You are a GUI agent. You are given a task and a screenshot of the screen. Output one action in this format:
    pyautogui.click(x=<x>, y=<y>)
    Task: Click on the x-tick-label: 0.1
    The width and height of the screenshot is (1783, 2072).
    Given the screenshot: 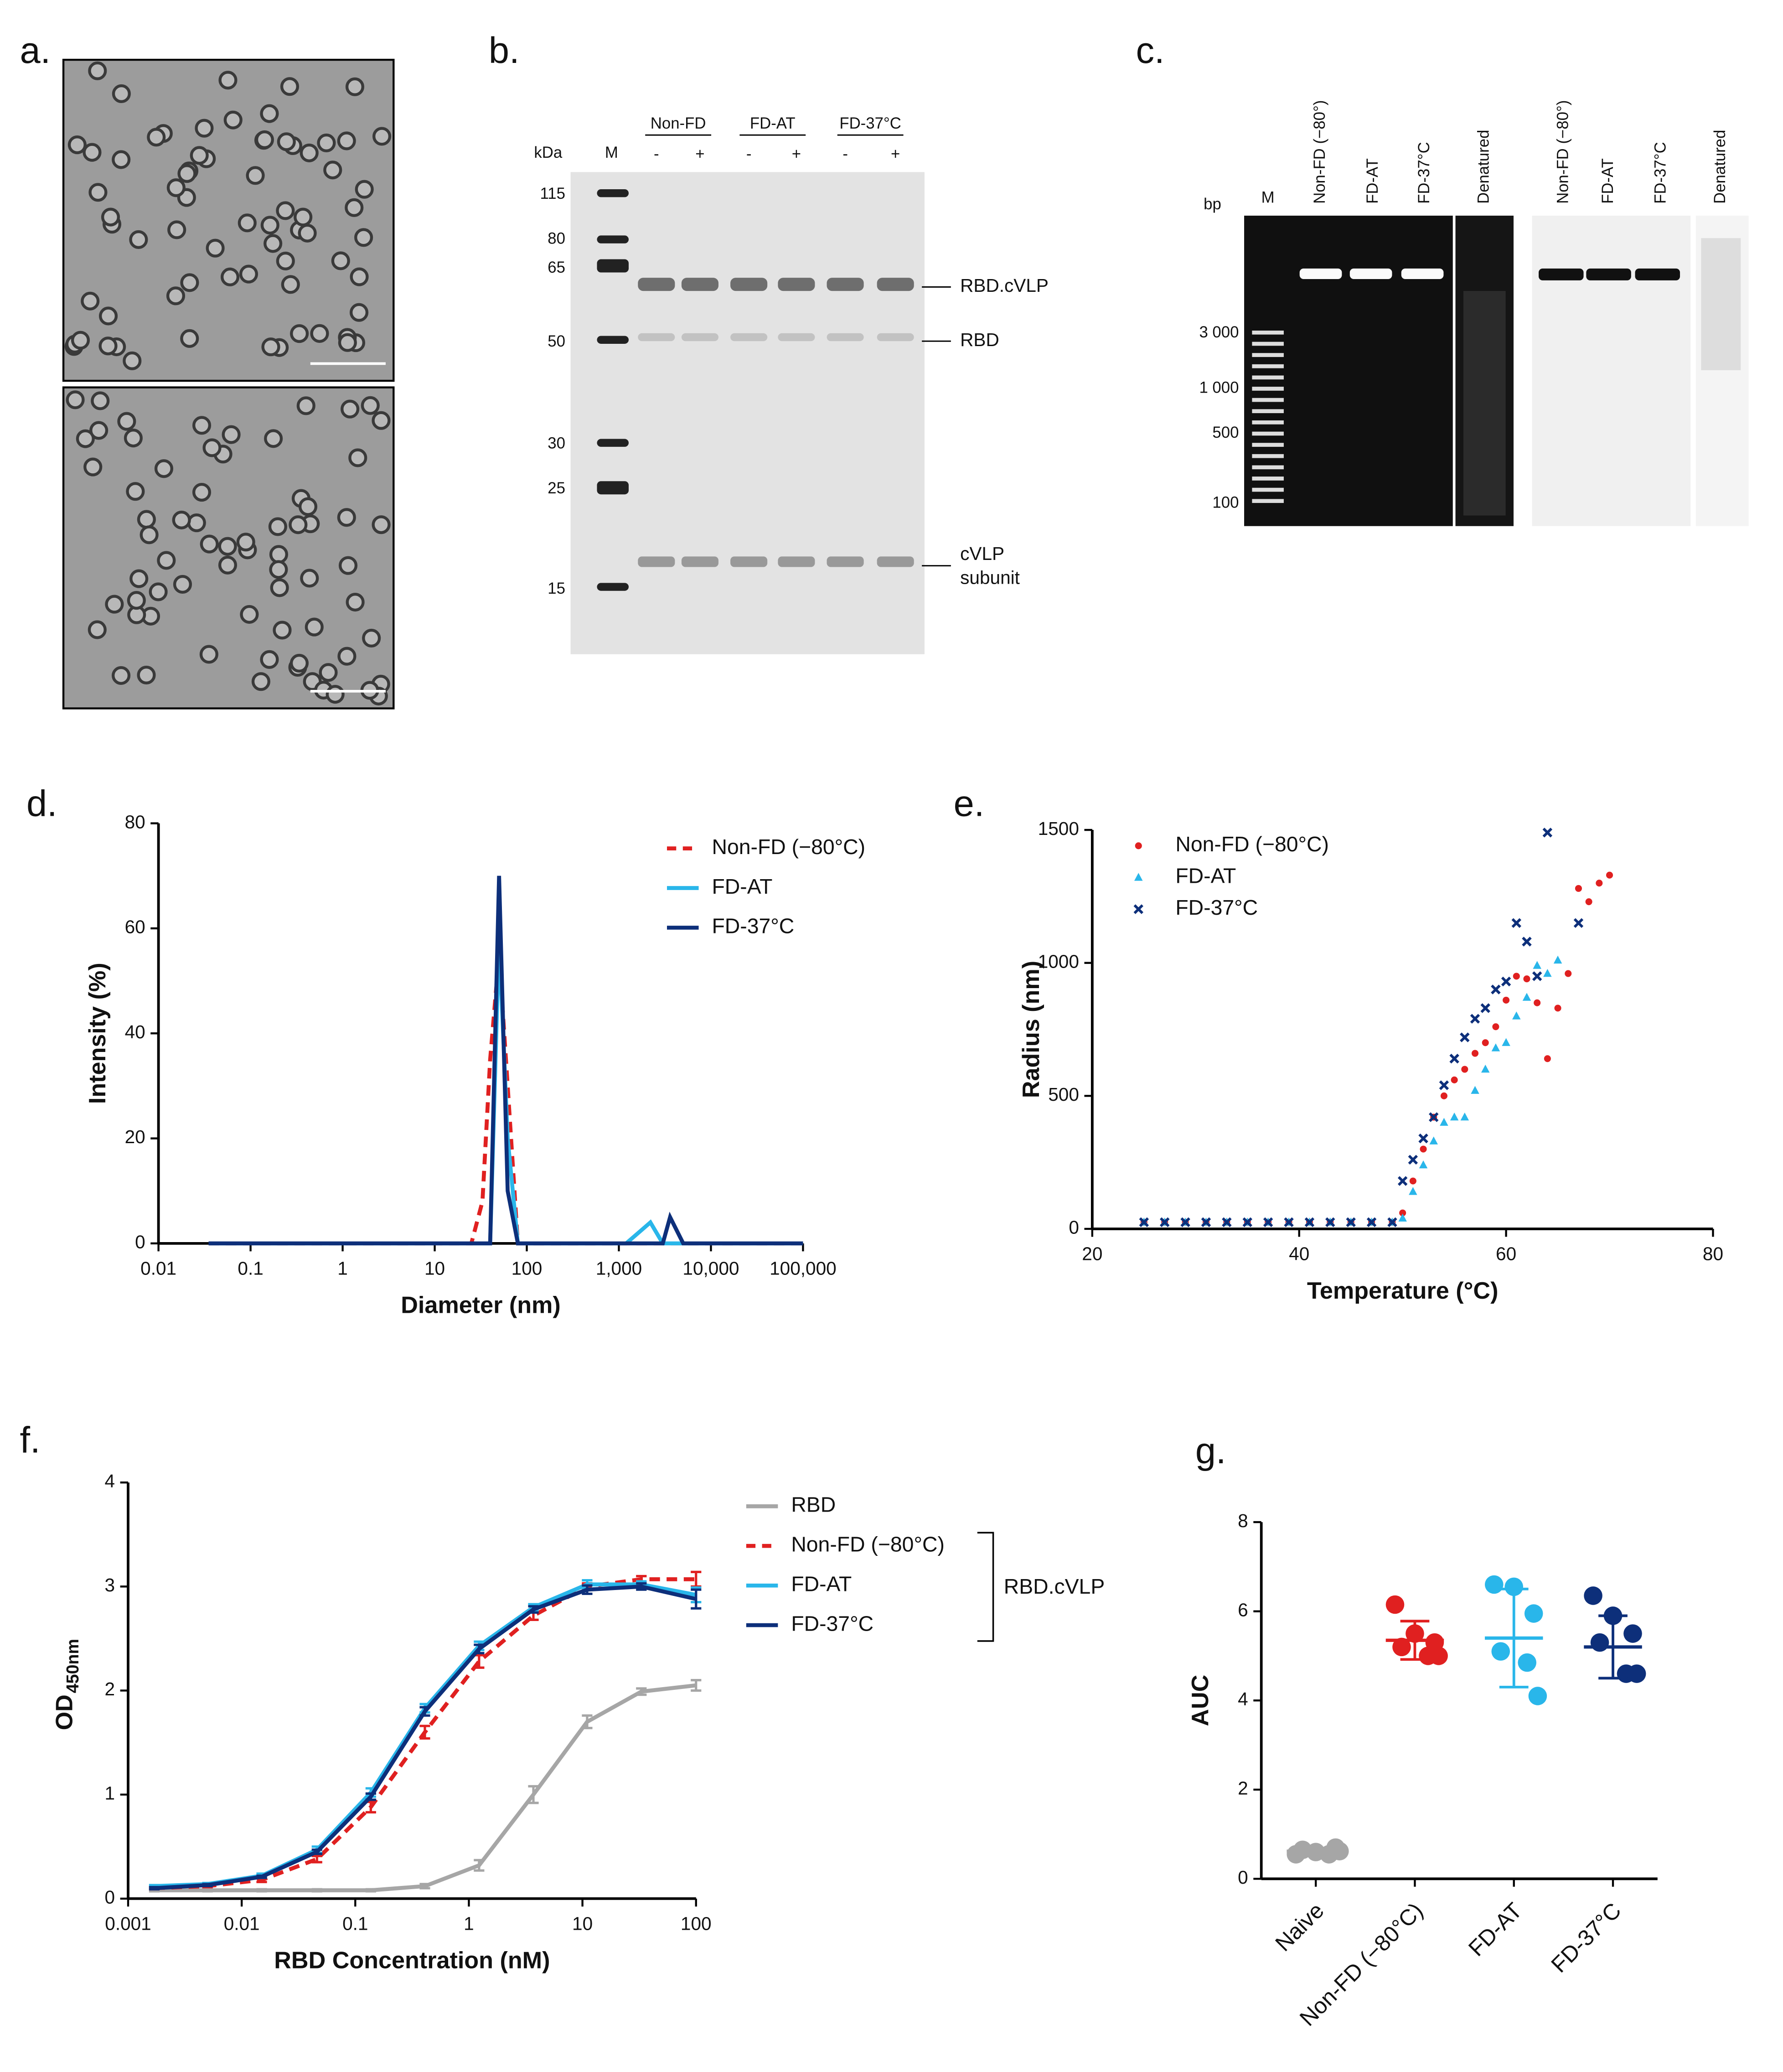 What is the action you would take?
    pyautogui.click(x=250, y=1268)
    